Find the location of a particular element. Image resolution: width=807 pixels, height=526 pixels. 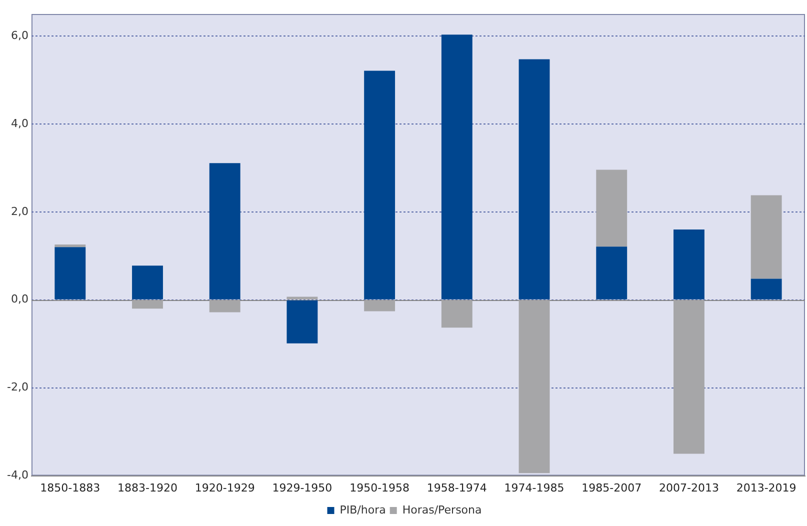

x-tick-label: 2007-2013 is located at coordinates (688, 487).